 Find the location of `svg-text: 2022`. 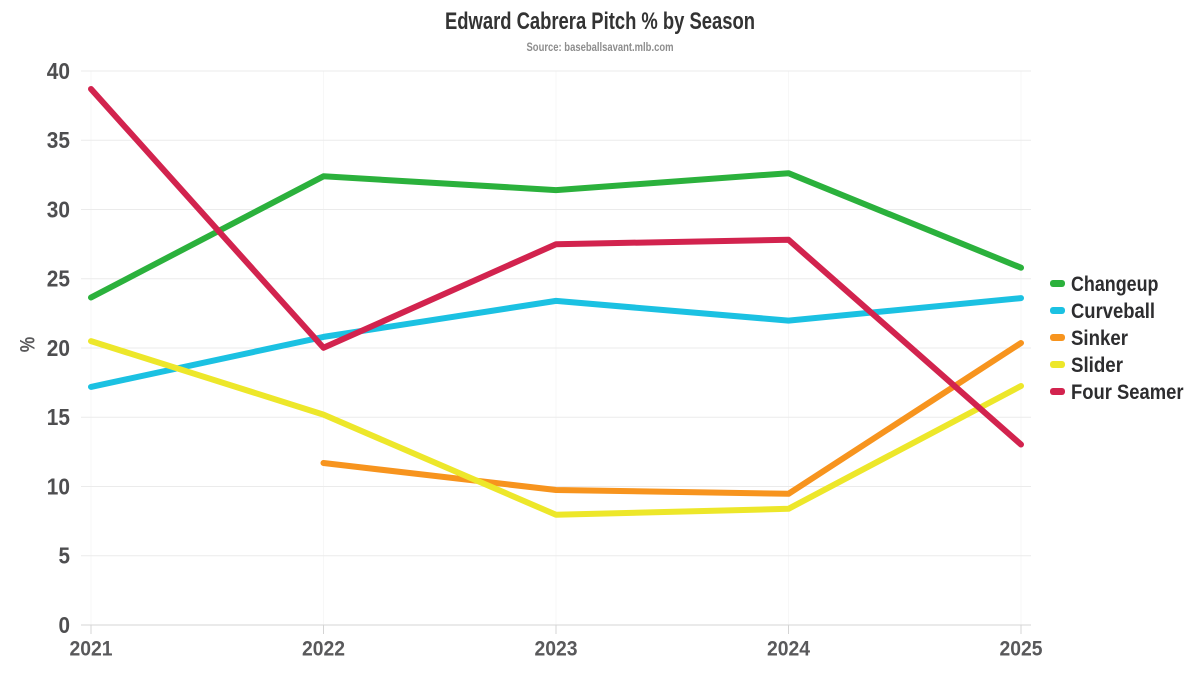

svg-text: 2022 is located at coordinates (323, 648).